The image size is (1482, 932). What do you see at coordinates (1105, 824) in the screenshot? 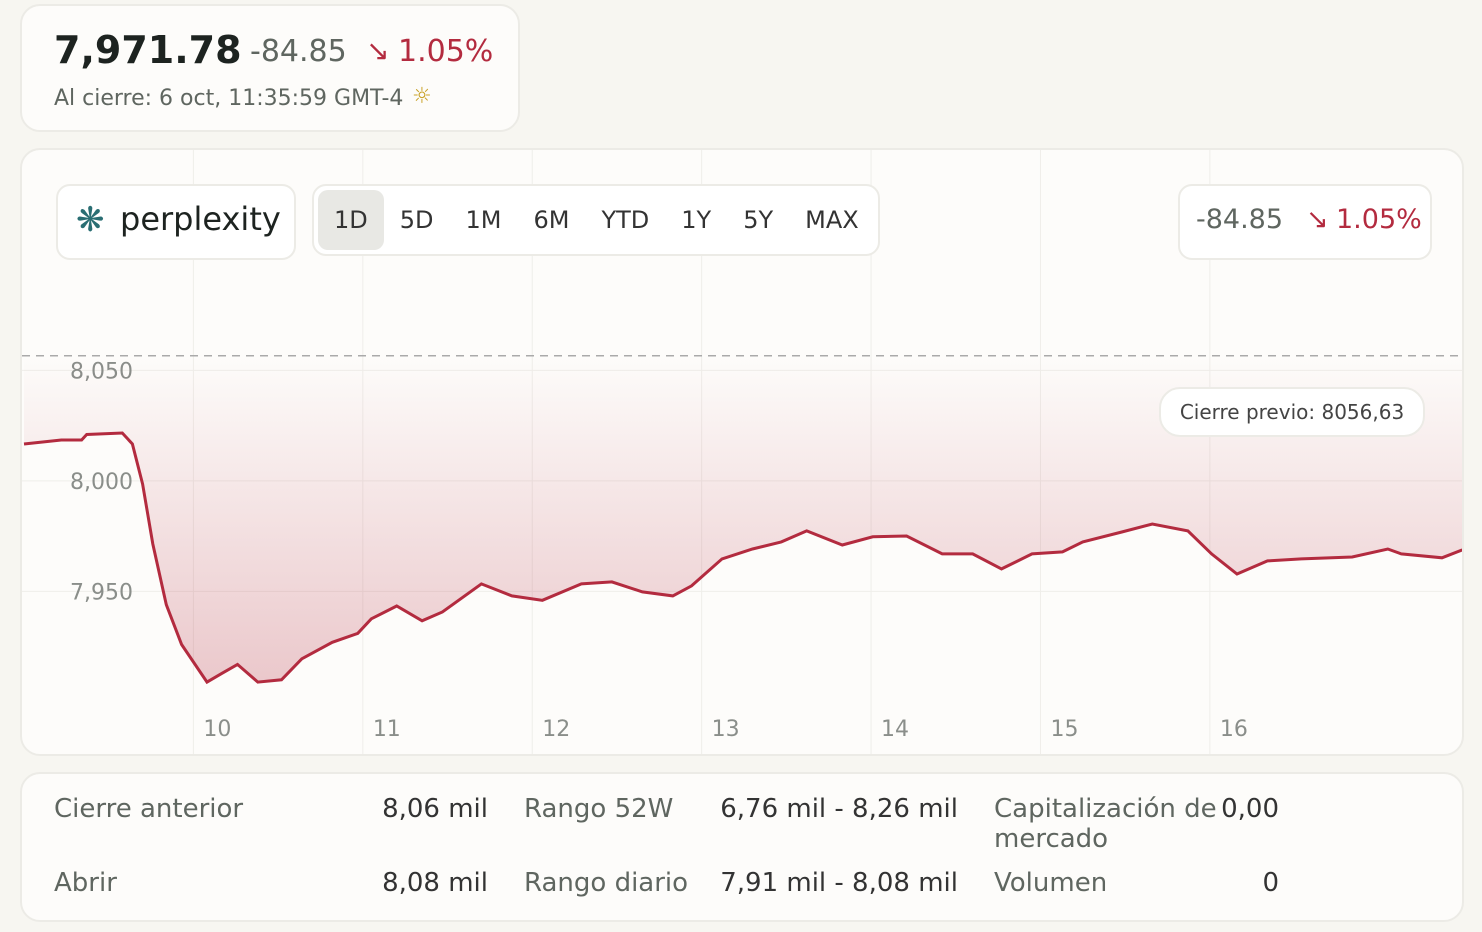
I see `stat-label: Capitalización de mercado` at bounding box center [1105, 824].